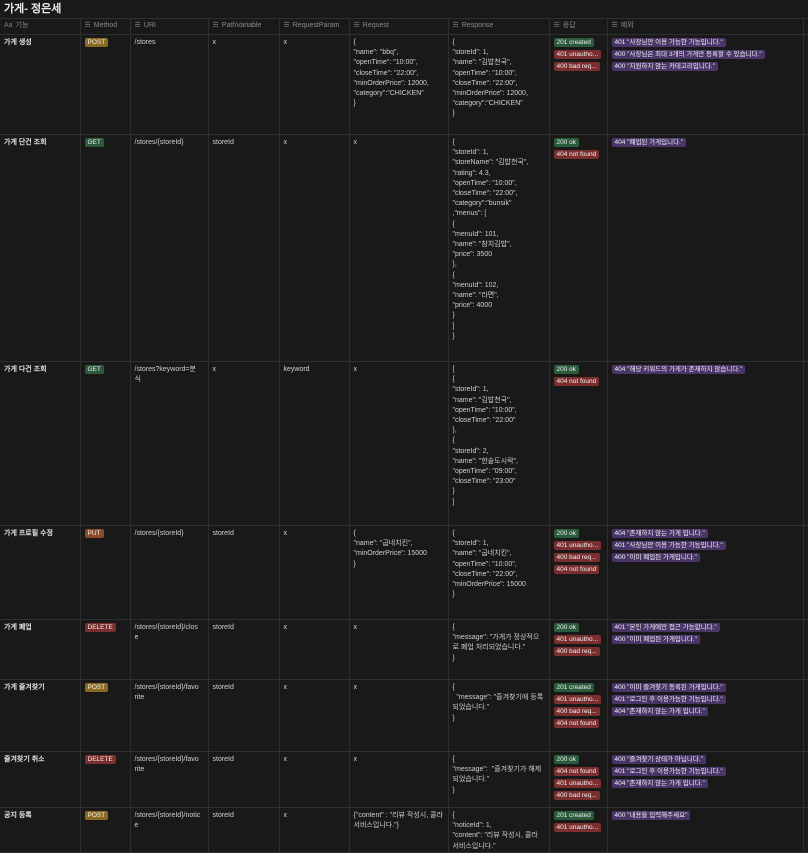 The height and width of the screenshot is (853, 808). Describe the element at coordinates (314, 27) in the screenshot. I see `column-header: ☰ RequestParam` at that location.